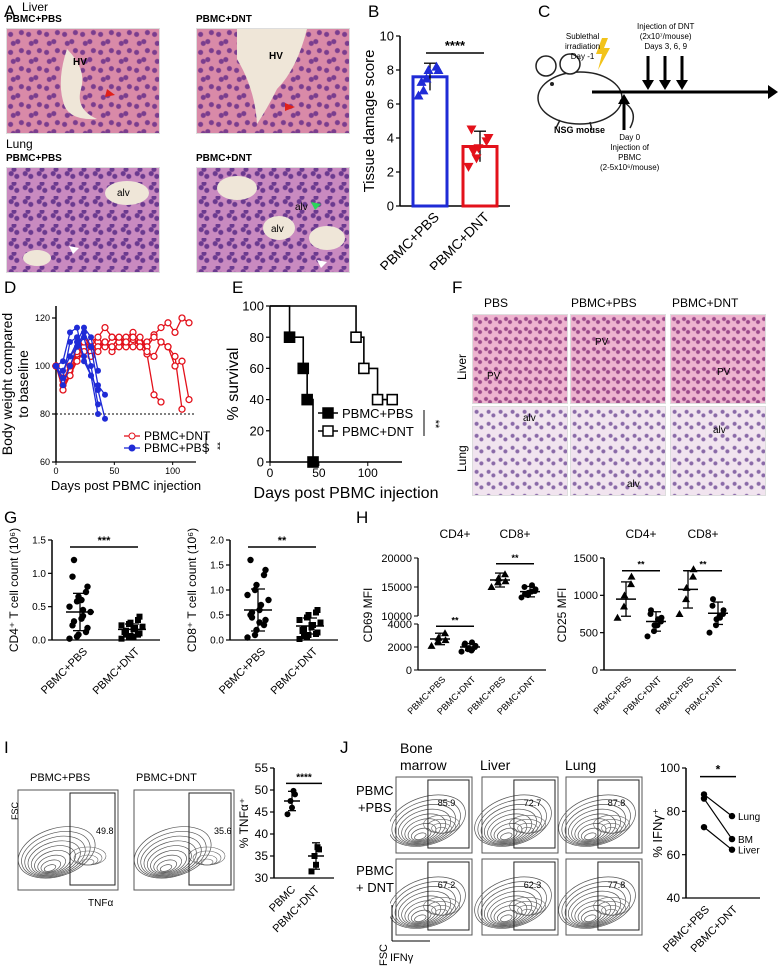 The height and width of the screenshot is (976, 778). What do you see at coordinates (192, 590) in the screenshot?
I see `y-axis-title: CD8⁺ T cell count (10⁶)` at bounding box center [192, 590].